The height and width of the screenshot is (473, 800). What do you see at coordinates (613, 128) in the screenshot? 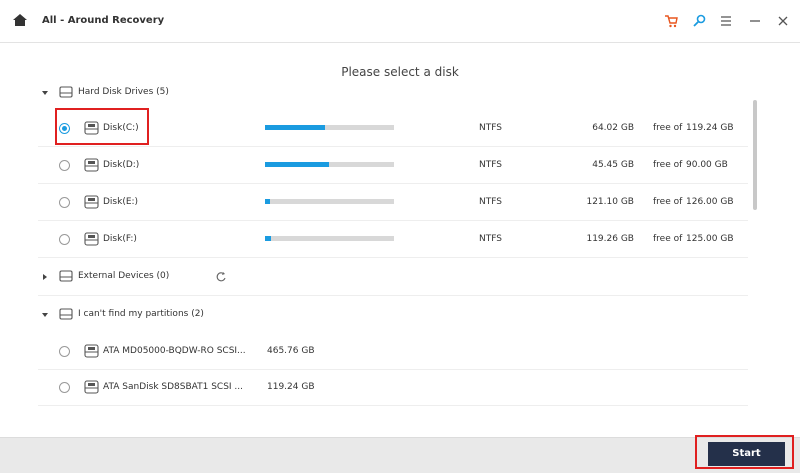
I see `free-space: 64.02 GB` at bounding box center [613, 128].